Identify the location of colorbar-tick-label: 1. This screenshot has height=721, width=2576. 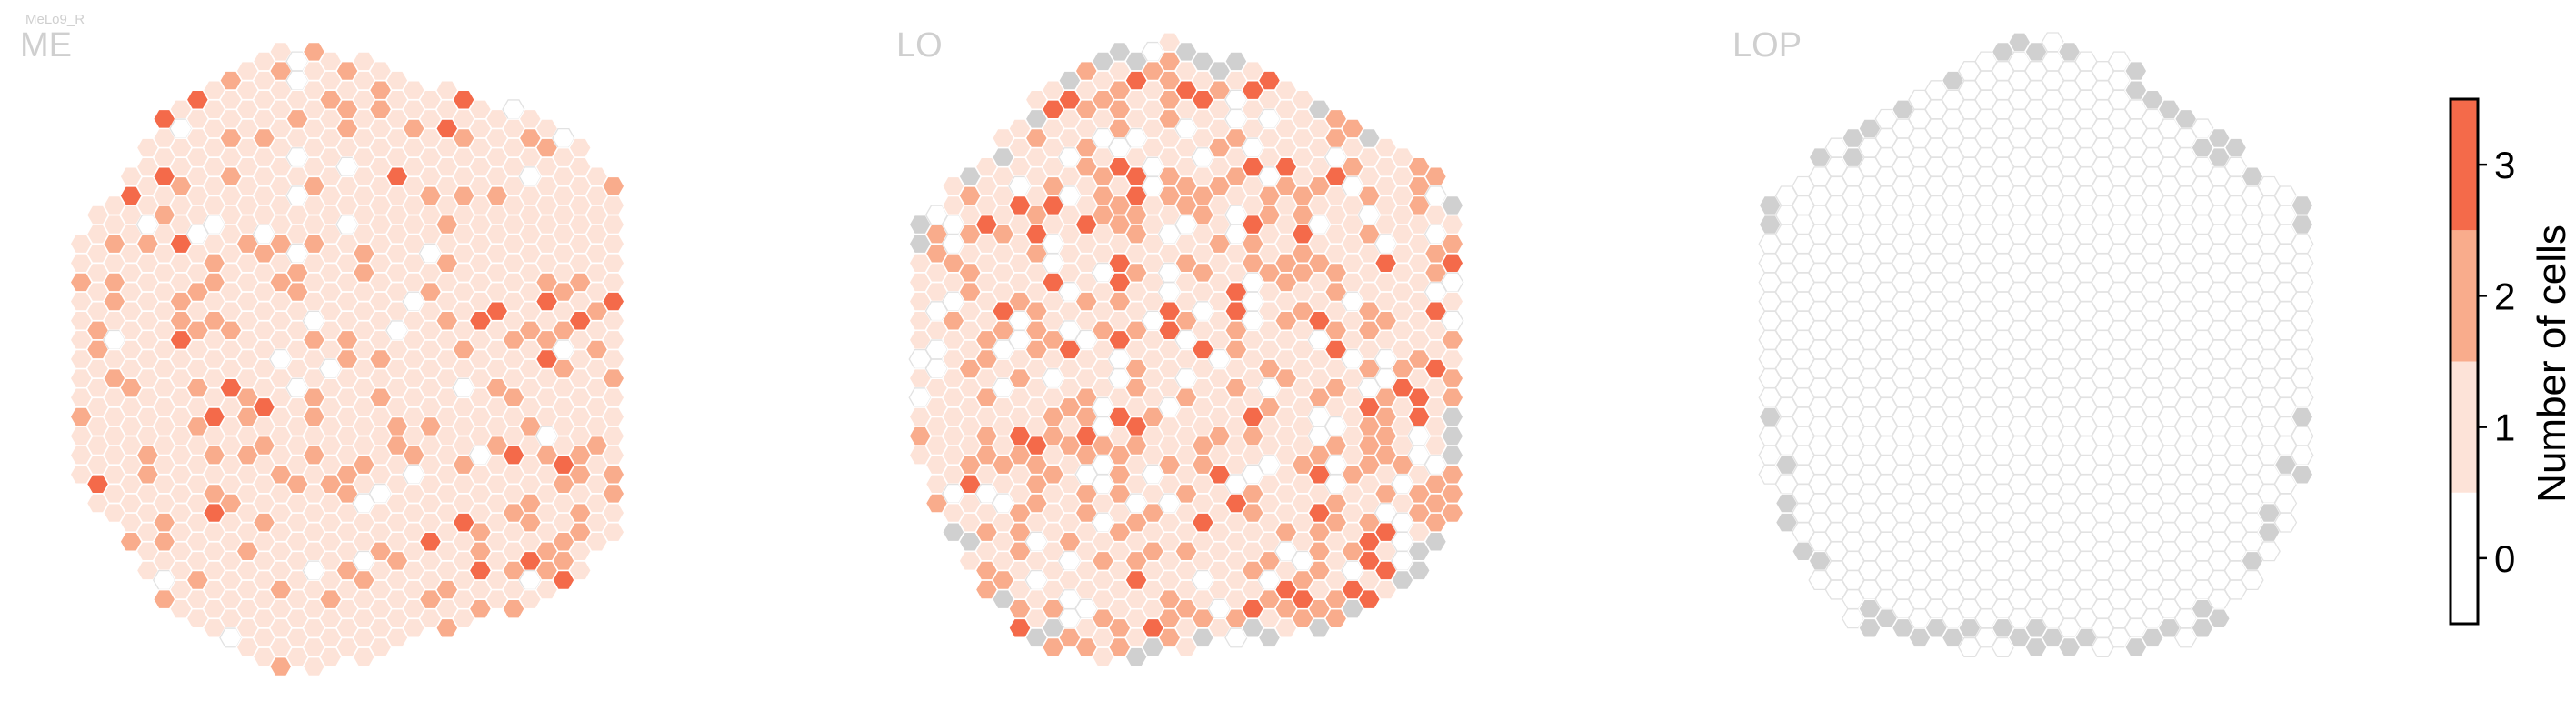
(2504, 427).